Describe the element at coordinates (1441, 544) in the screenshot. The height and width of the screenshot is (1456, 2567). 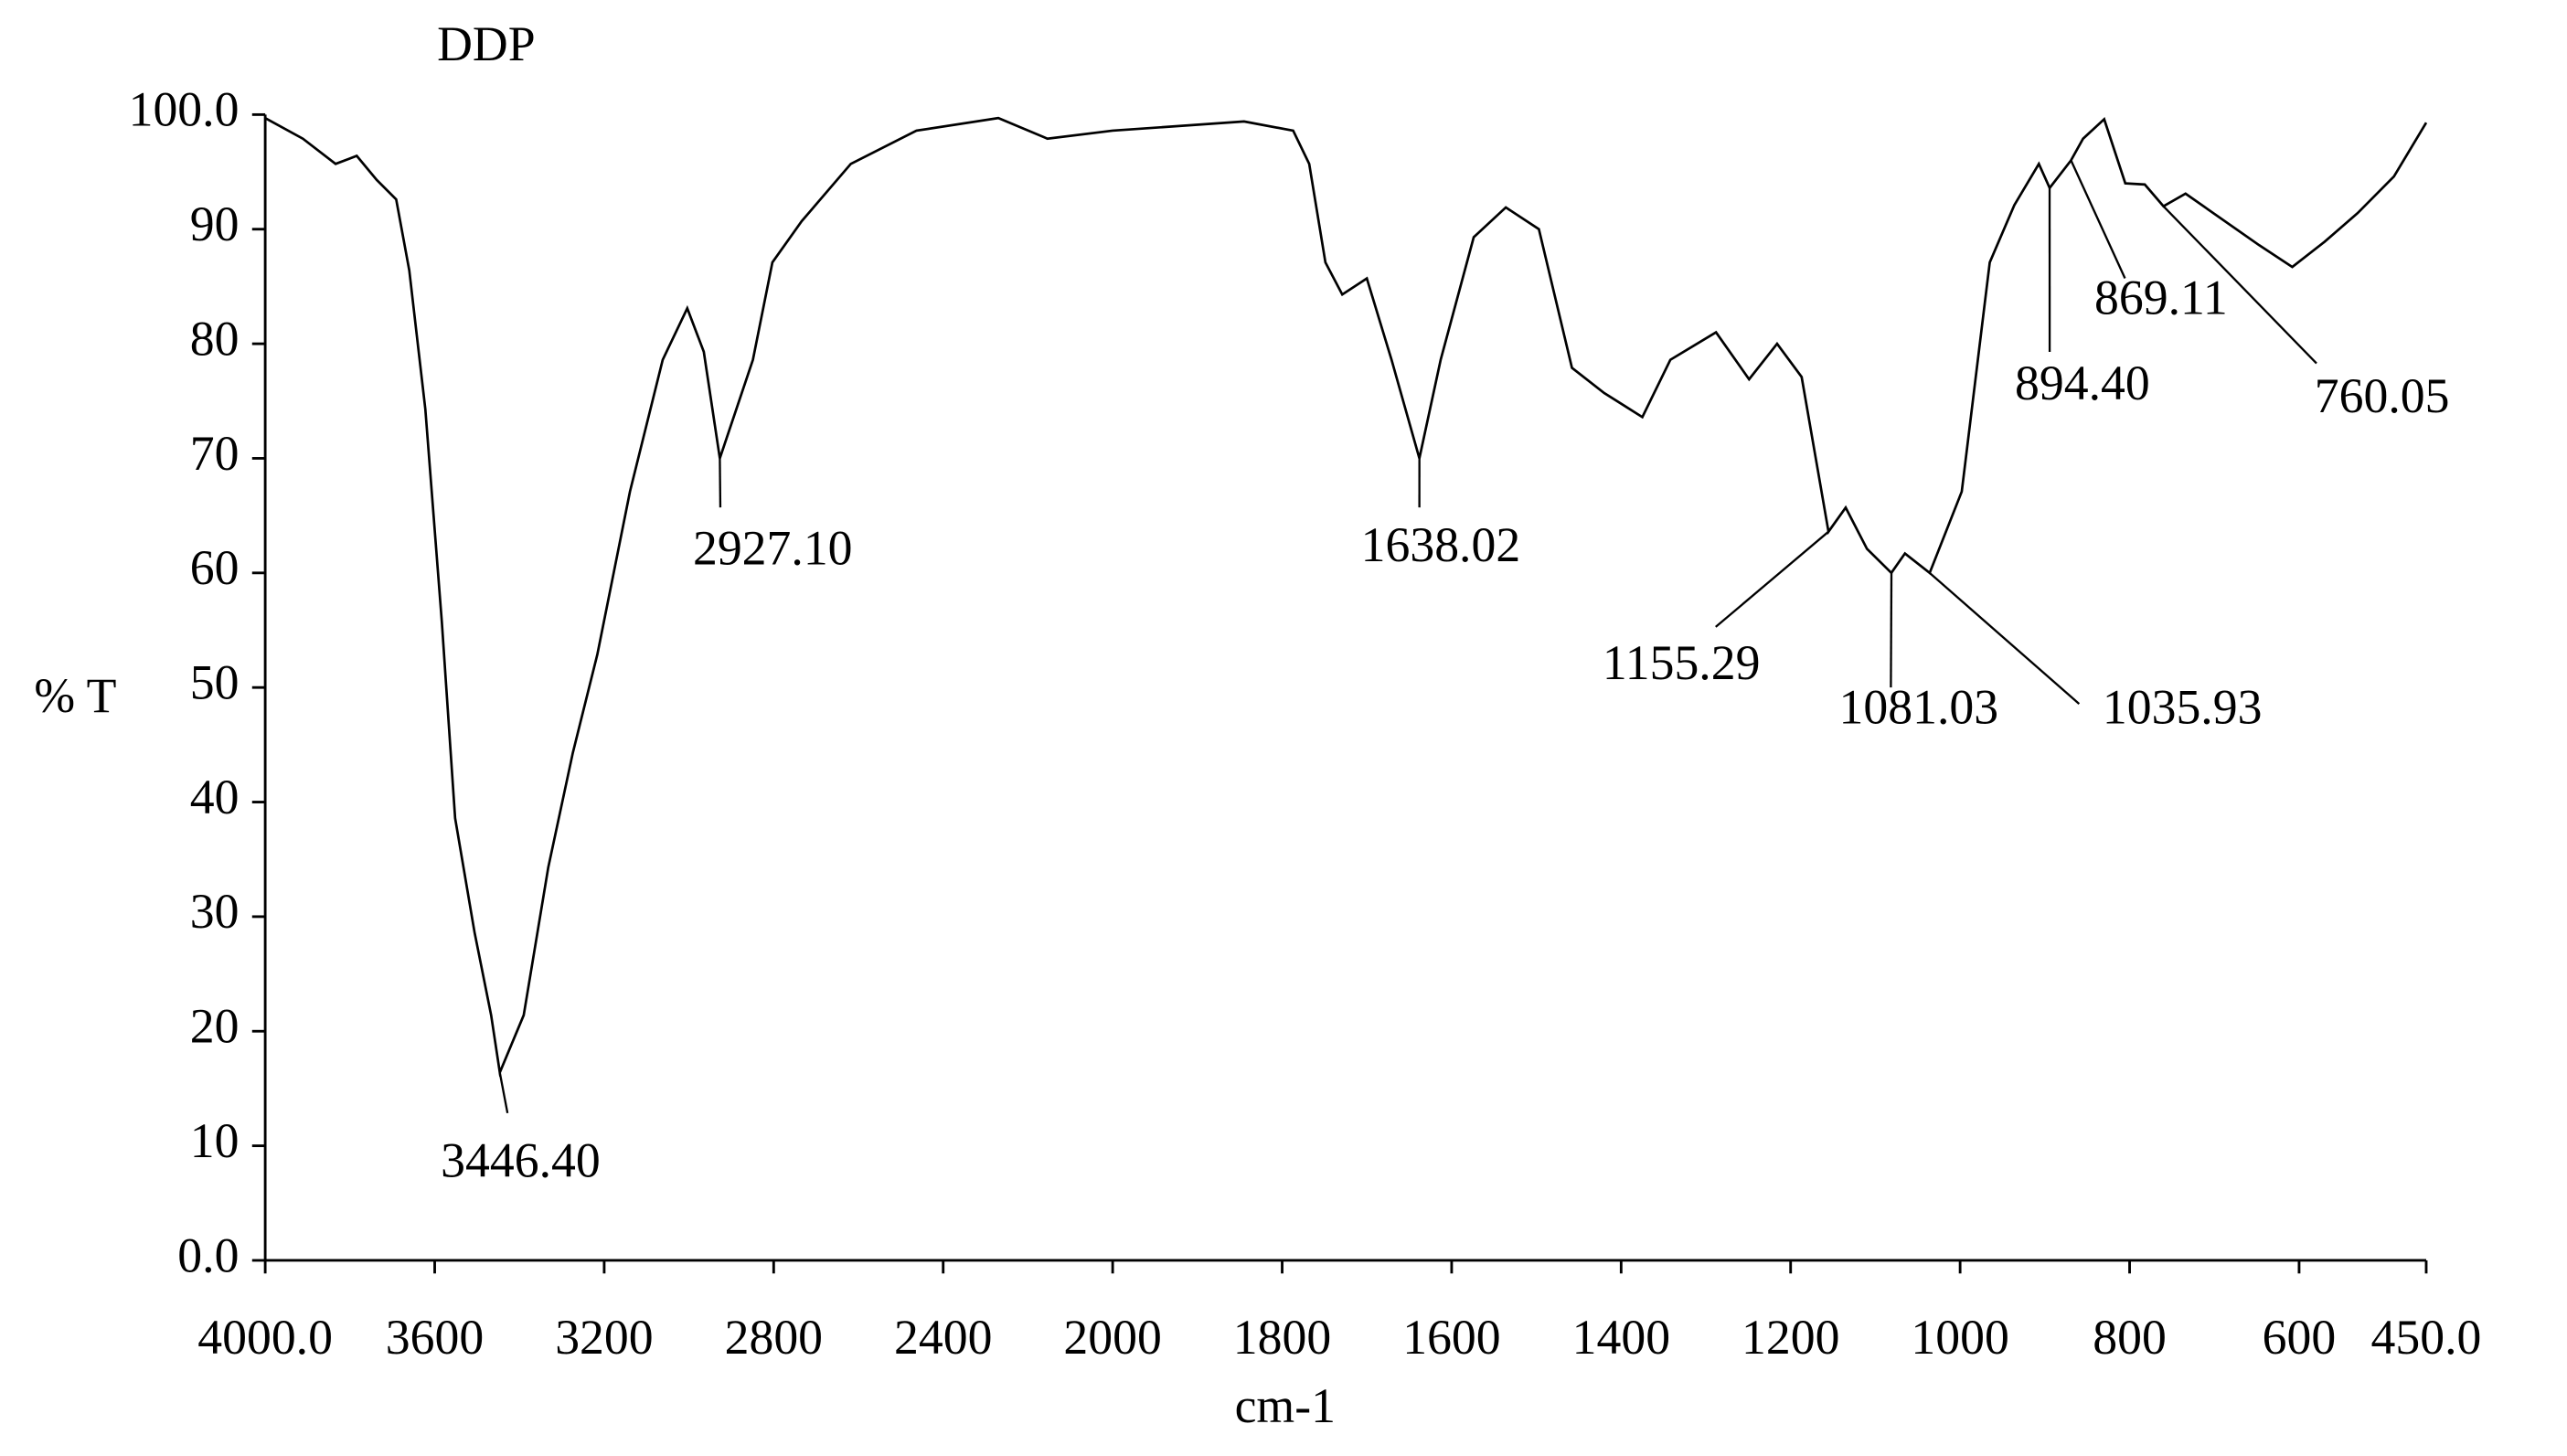
I see `annotation-label: 1638.02` at that location.